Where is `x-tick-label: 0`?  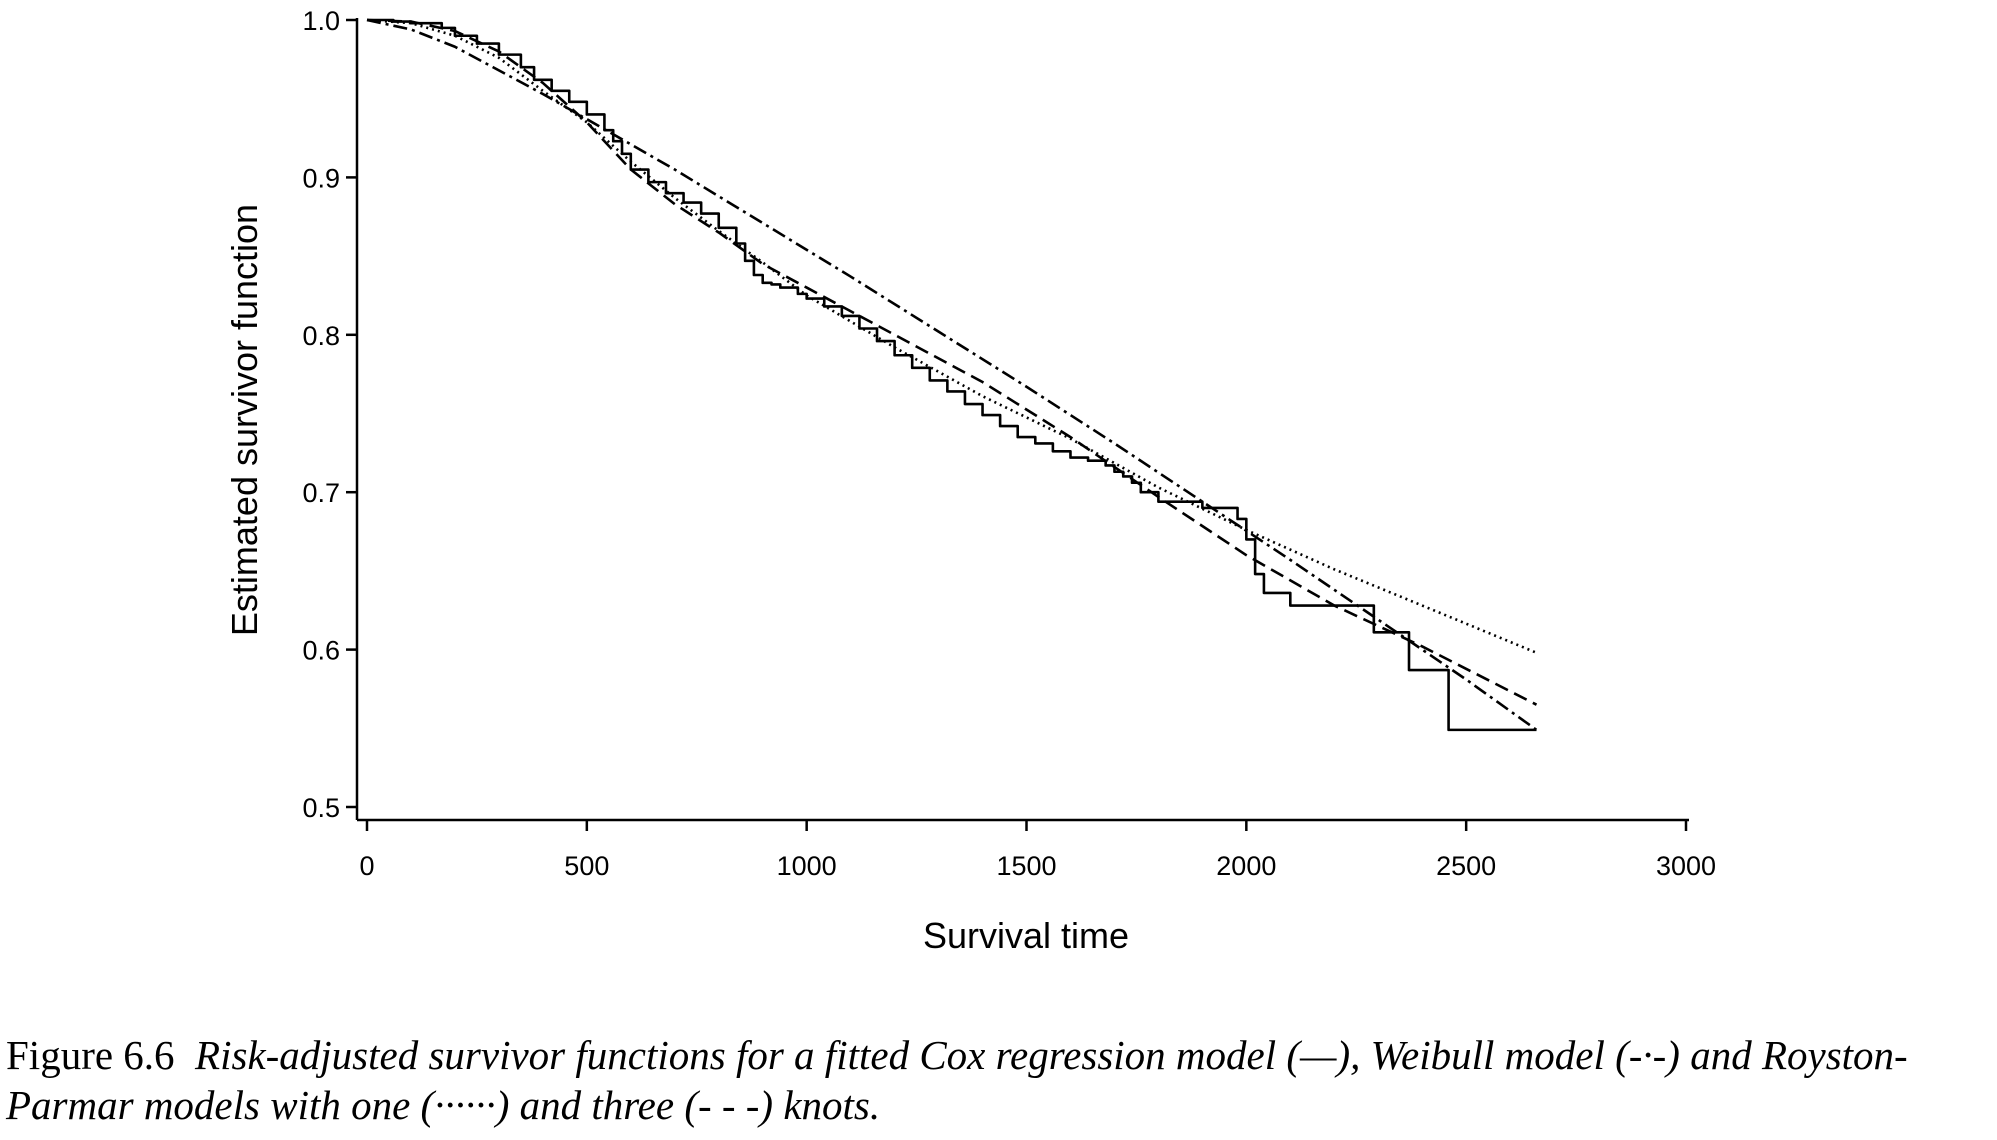 x-tick-label: 0 is located at coordinates (366, 866).